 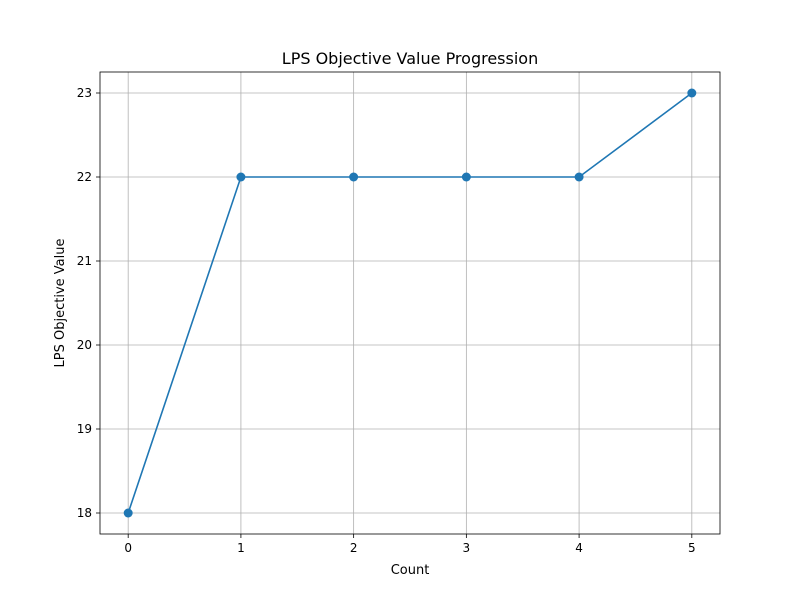 What do you see at coordinates (60, 303) in the screenshot?
I see `y-axis-label: LPS Objective Value` at bounding box center [60, 303].